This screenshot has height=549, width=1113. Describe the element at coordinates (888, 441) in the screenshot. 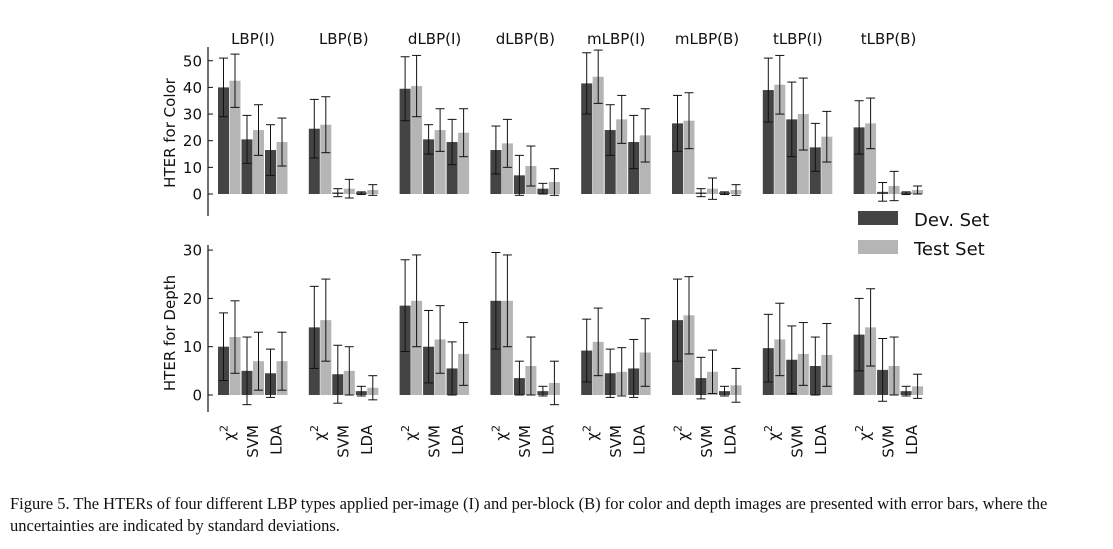

I see `x-tick-label-tlbp-b-svm: SVM` at that location.